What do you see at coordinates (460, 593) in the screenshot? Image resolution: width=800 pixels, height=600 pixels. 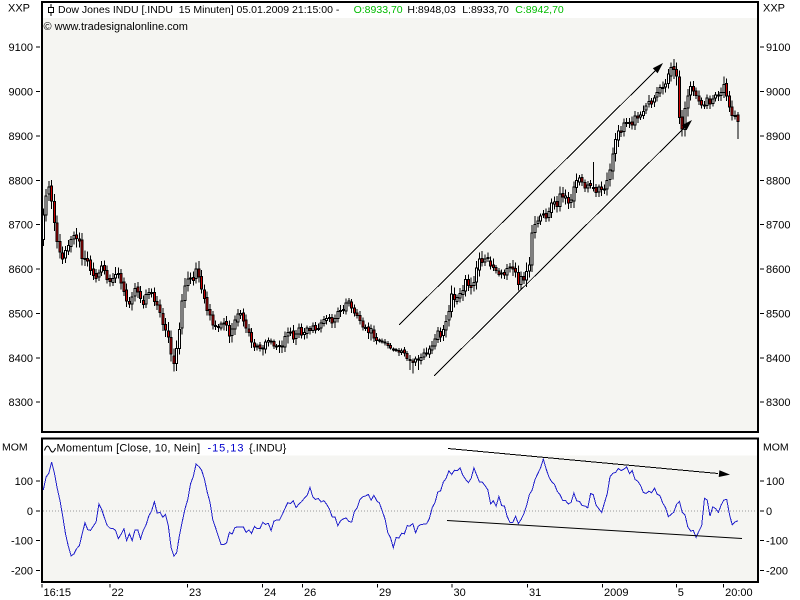 I see `svg-text: 30` at bounding box center [460, 593].